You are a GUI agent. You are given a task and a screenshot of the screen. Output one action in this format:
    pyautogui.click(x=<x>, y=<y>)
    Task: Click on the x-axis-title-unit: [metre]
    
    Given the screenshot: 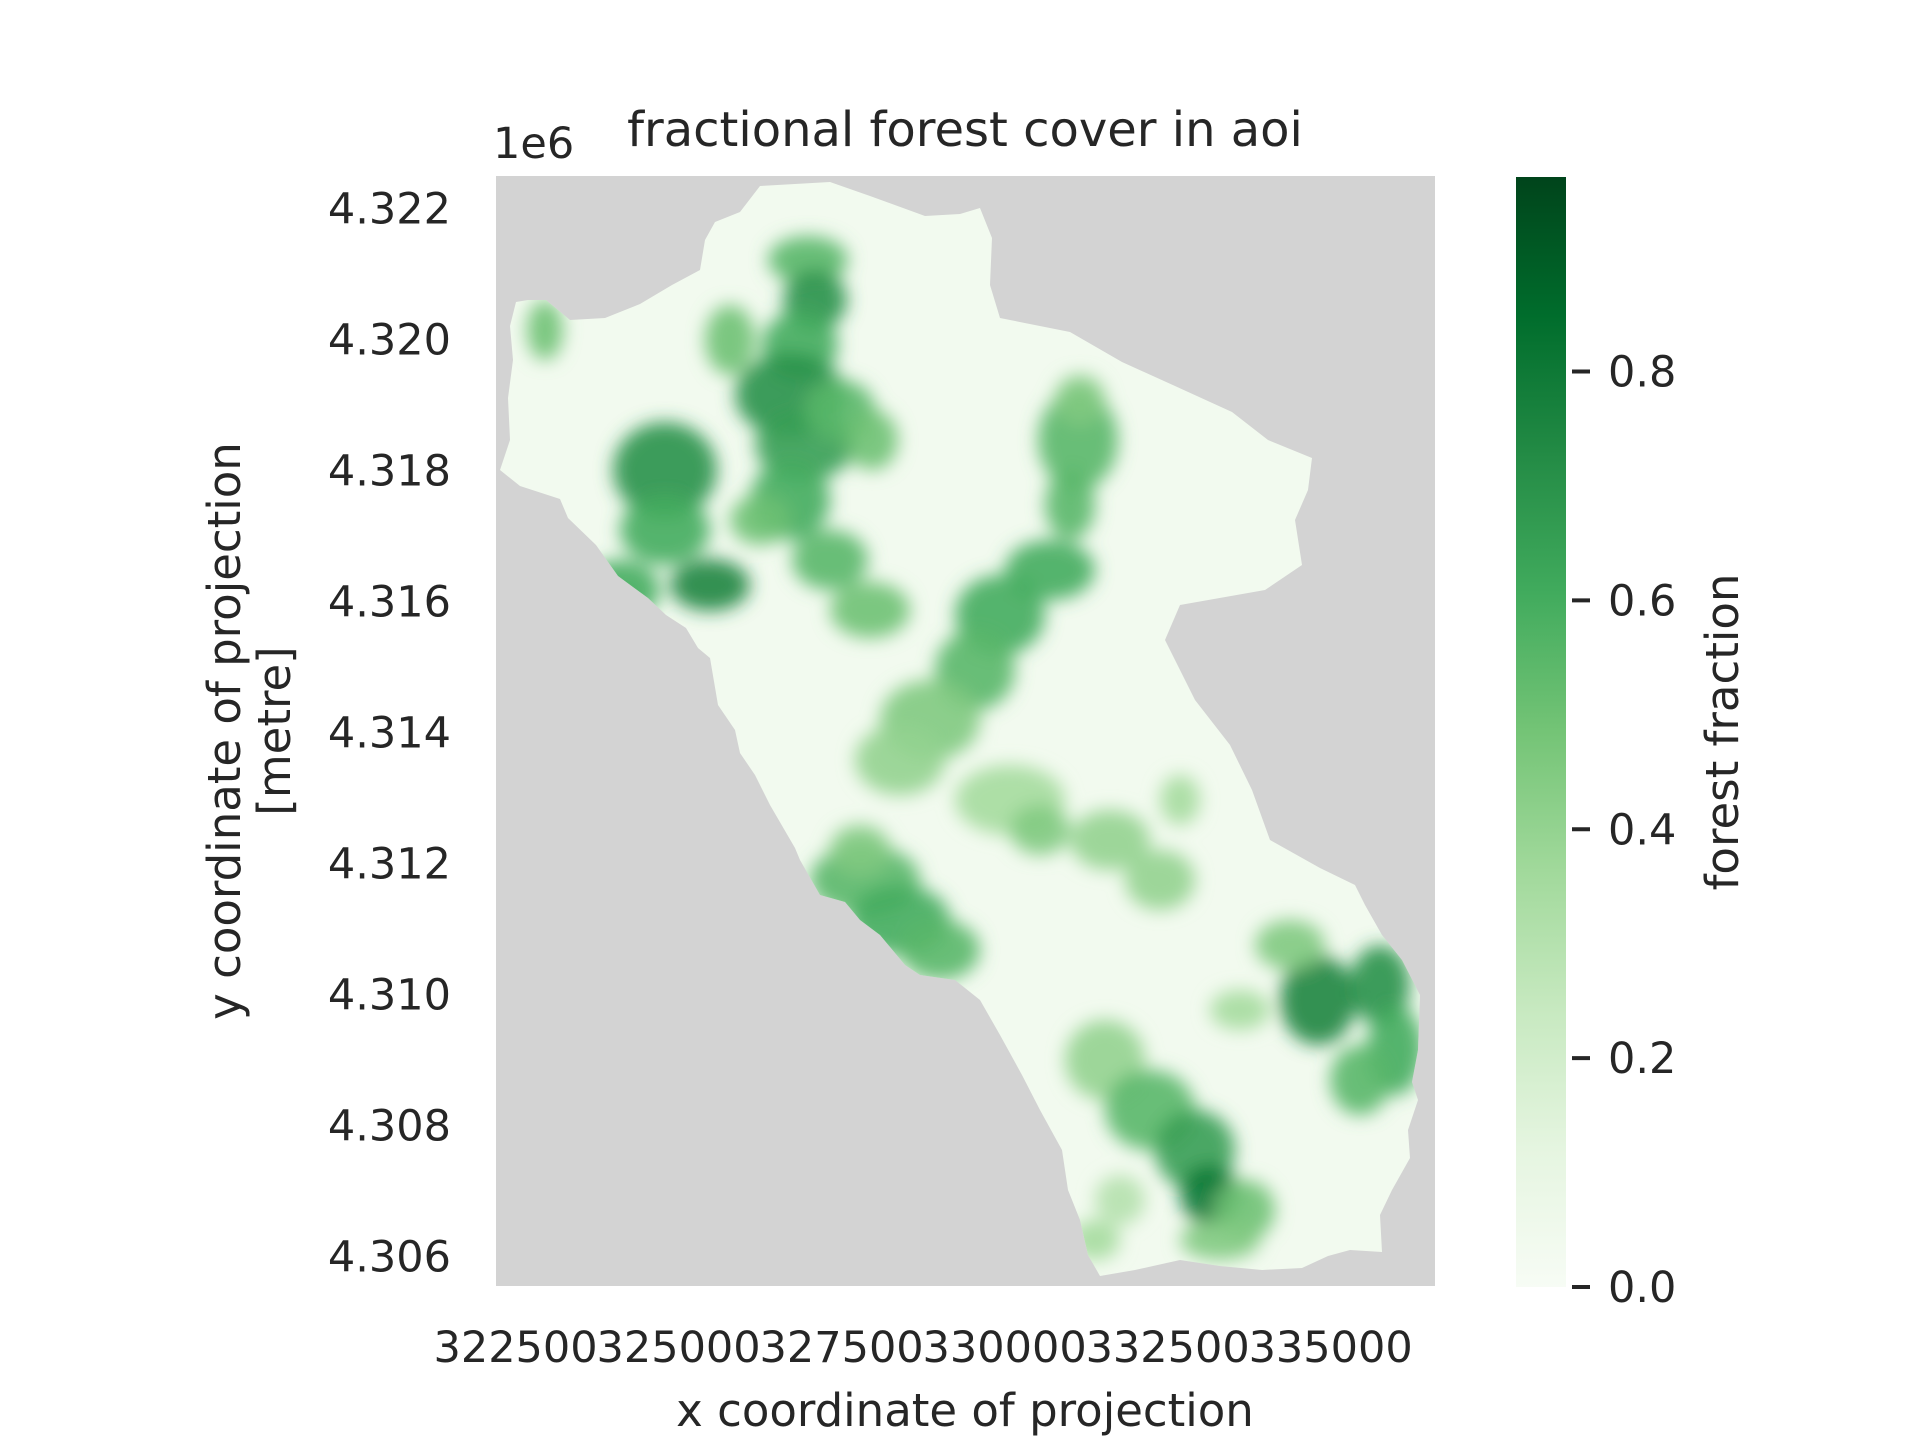 What is the action you would take?
    pyautogui.click(x=964, y=1438)
    